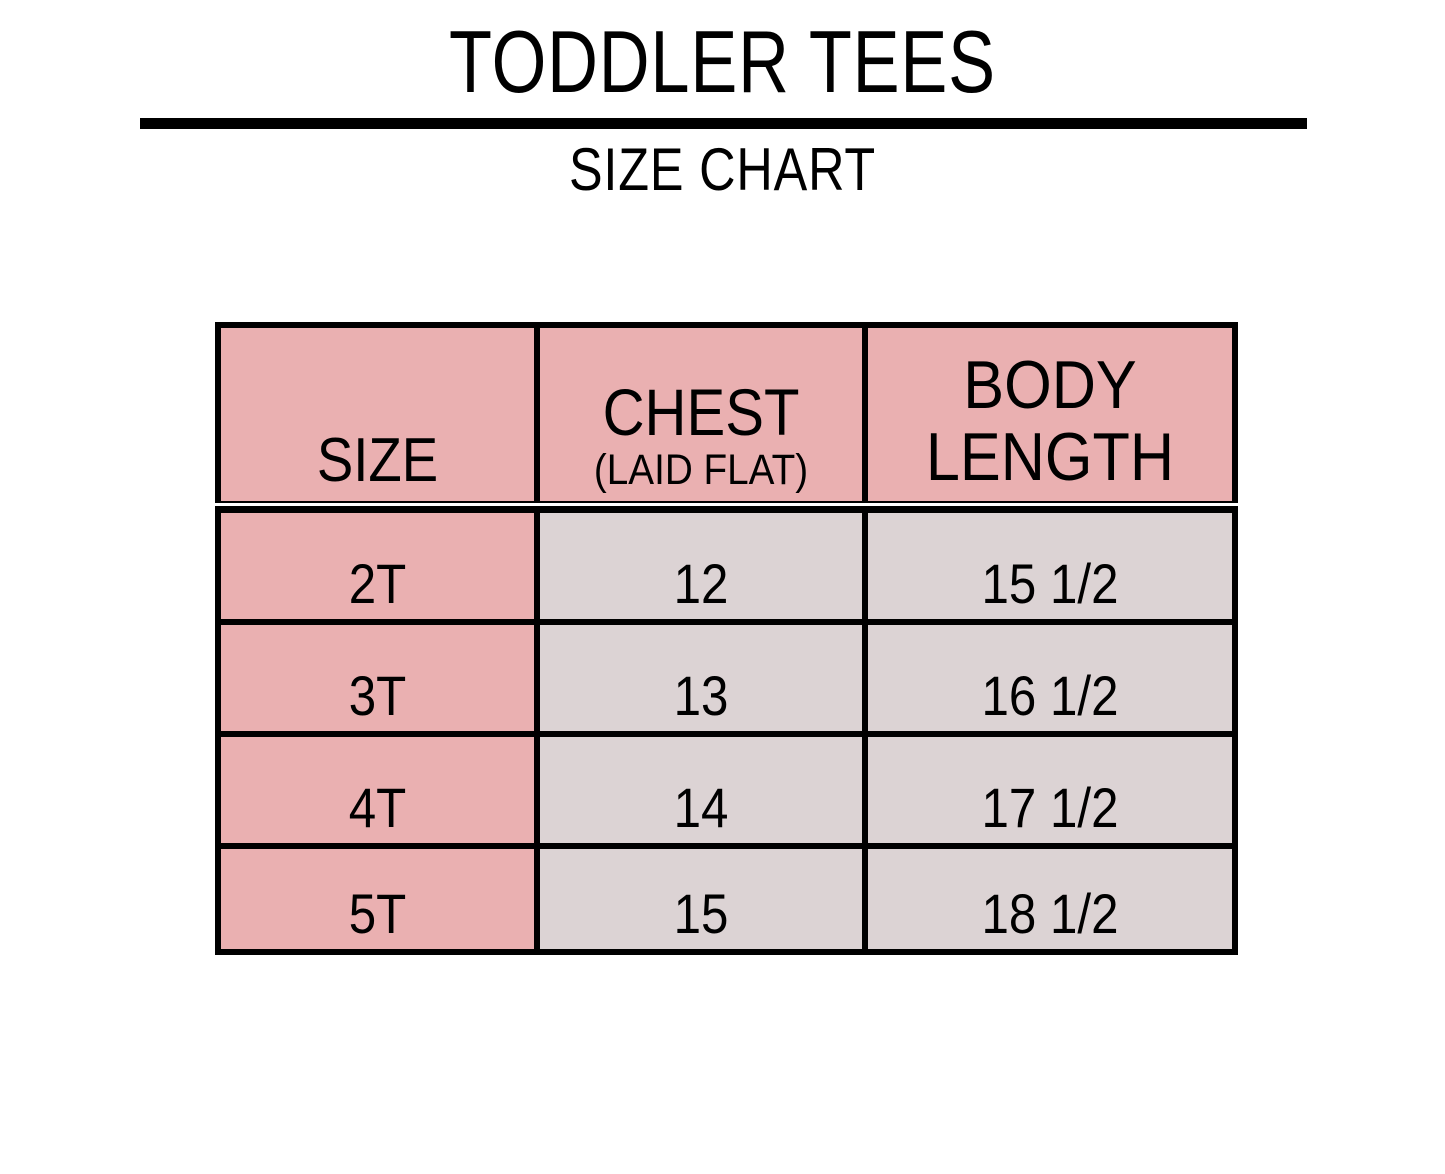 This screenshot has width=1445, height=1174. I want to click on column-header-chest-sublabel: (LAID FLAT), so click(701, 470).